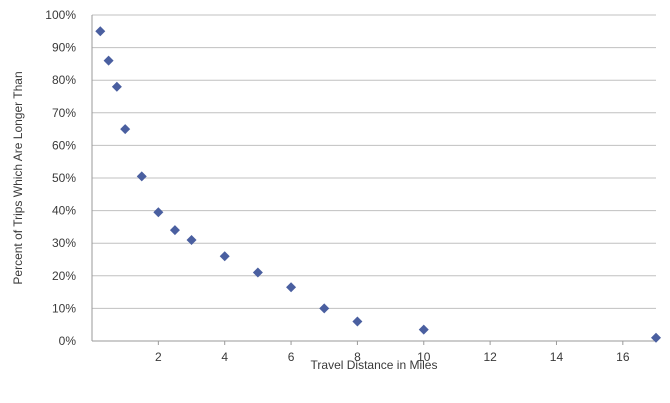 The image size is (670, 403). What do you see at coordinates (64, 80) in the screenshot?
I see `y-tick-label: 80%` at bounding box center [64, 80].